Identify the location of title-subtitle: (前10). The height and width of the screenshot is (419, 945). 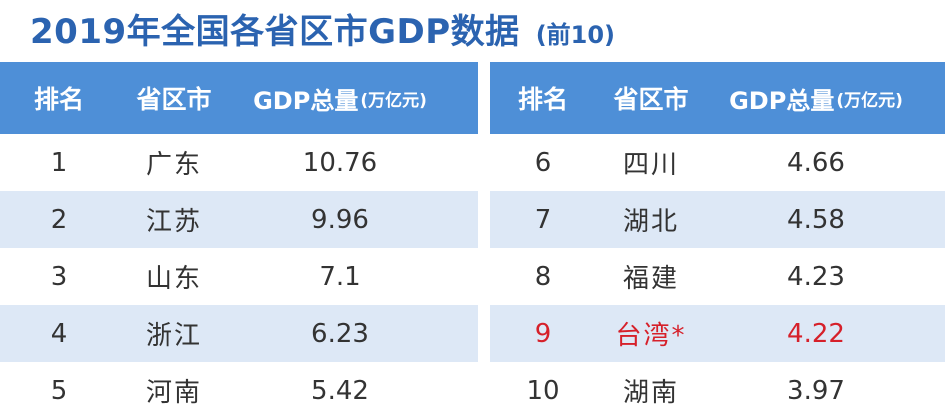
(575, 35).